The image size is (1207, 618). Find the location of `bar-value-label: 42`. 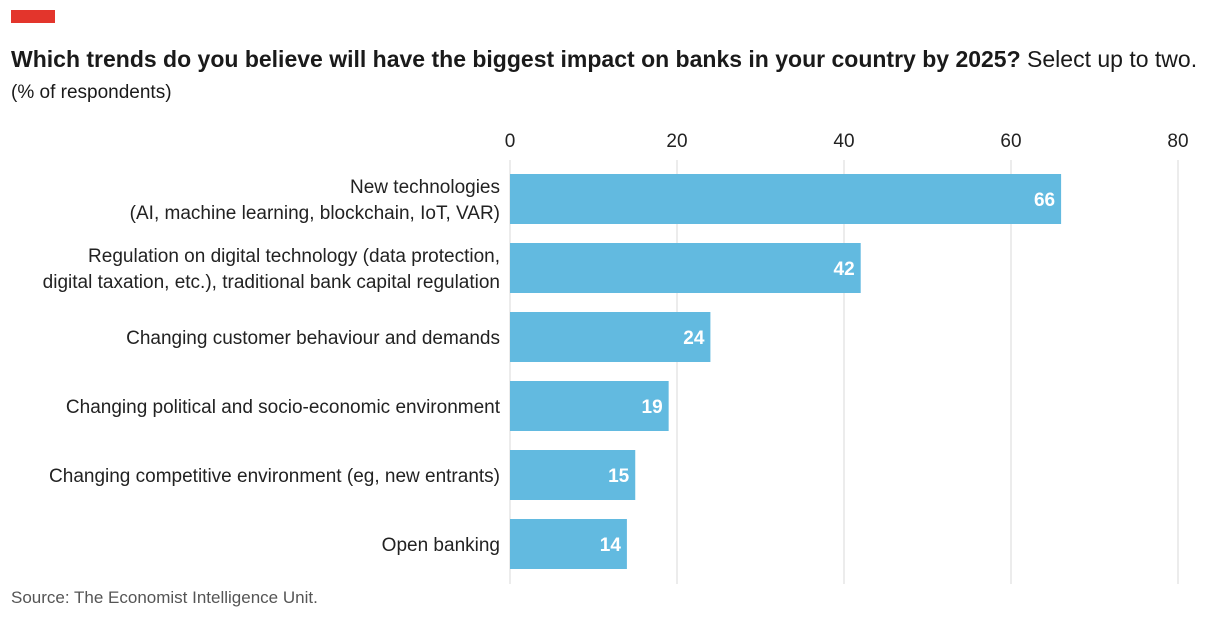

bar-value-label: 42 is located at coordinates (844, 269).